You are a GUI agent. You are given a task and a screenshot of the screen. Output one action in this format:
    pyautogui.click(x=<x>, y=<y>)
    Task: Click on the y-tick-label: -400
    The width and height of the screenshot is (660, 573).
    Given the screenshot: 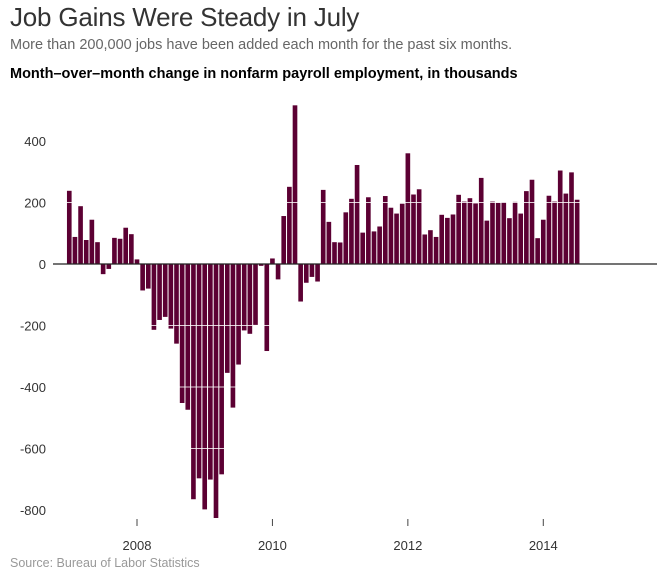 What is the action you would take?
    pyautogui.click(x=33, y=387)
    